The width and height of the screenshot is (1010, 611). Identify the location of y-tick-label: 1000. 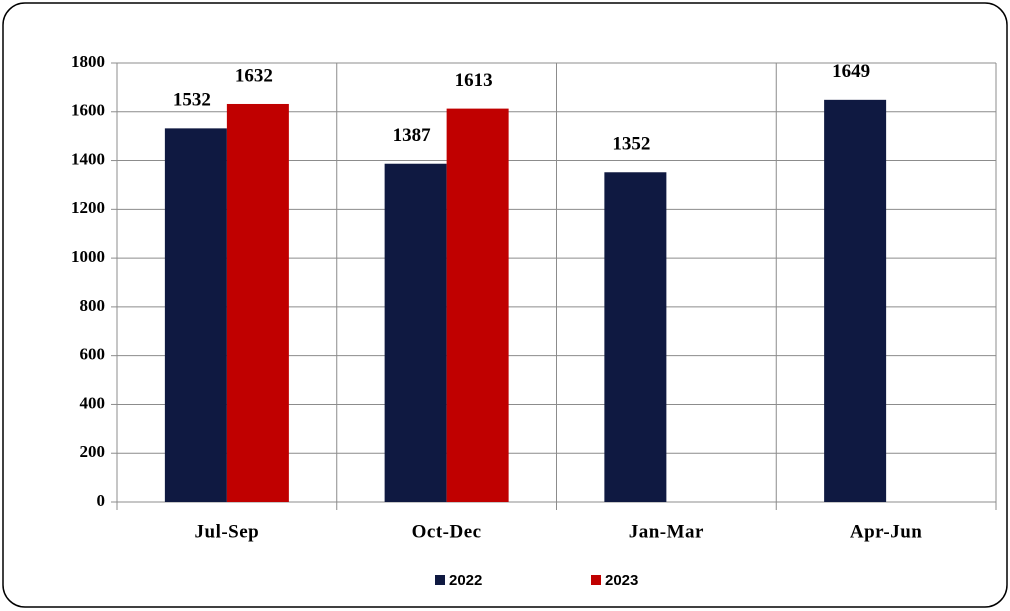
(88, 256).